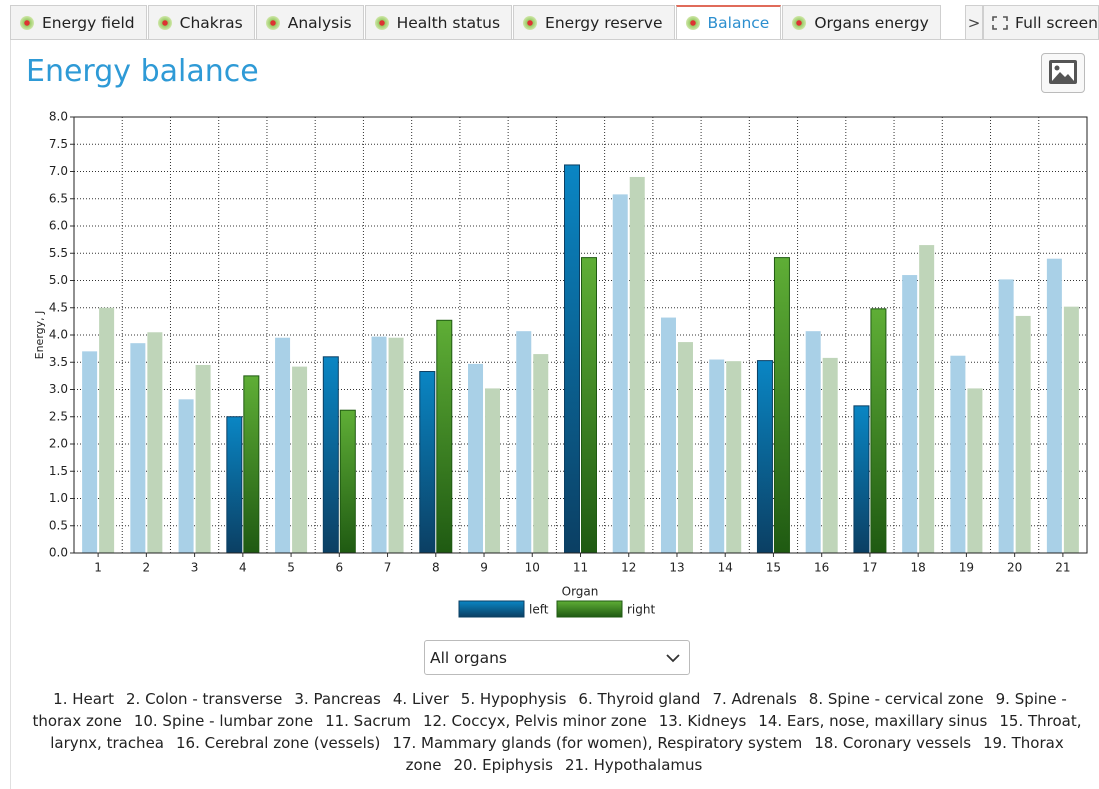 The image size is (1099, 789). Describe the element at coordinates (532, 568) in the screenshot. I see `x-tick-label: 10` at that location.